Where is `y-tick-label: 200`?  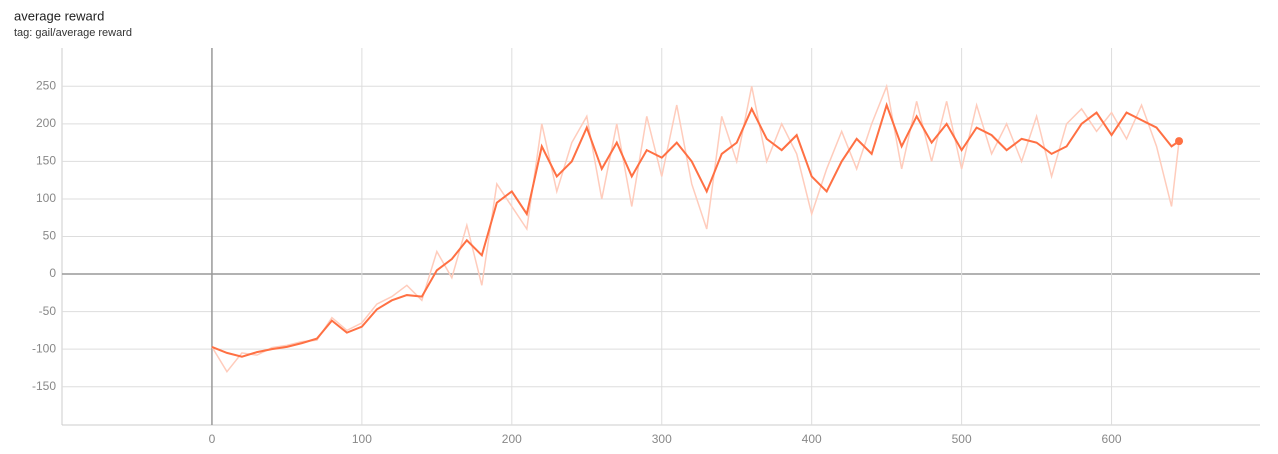
y-tick-label: 200 is located at coordinates (46, 123).